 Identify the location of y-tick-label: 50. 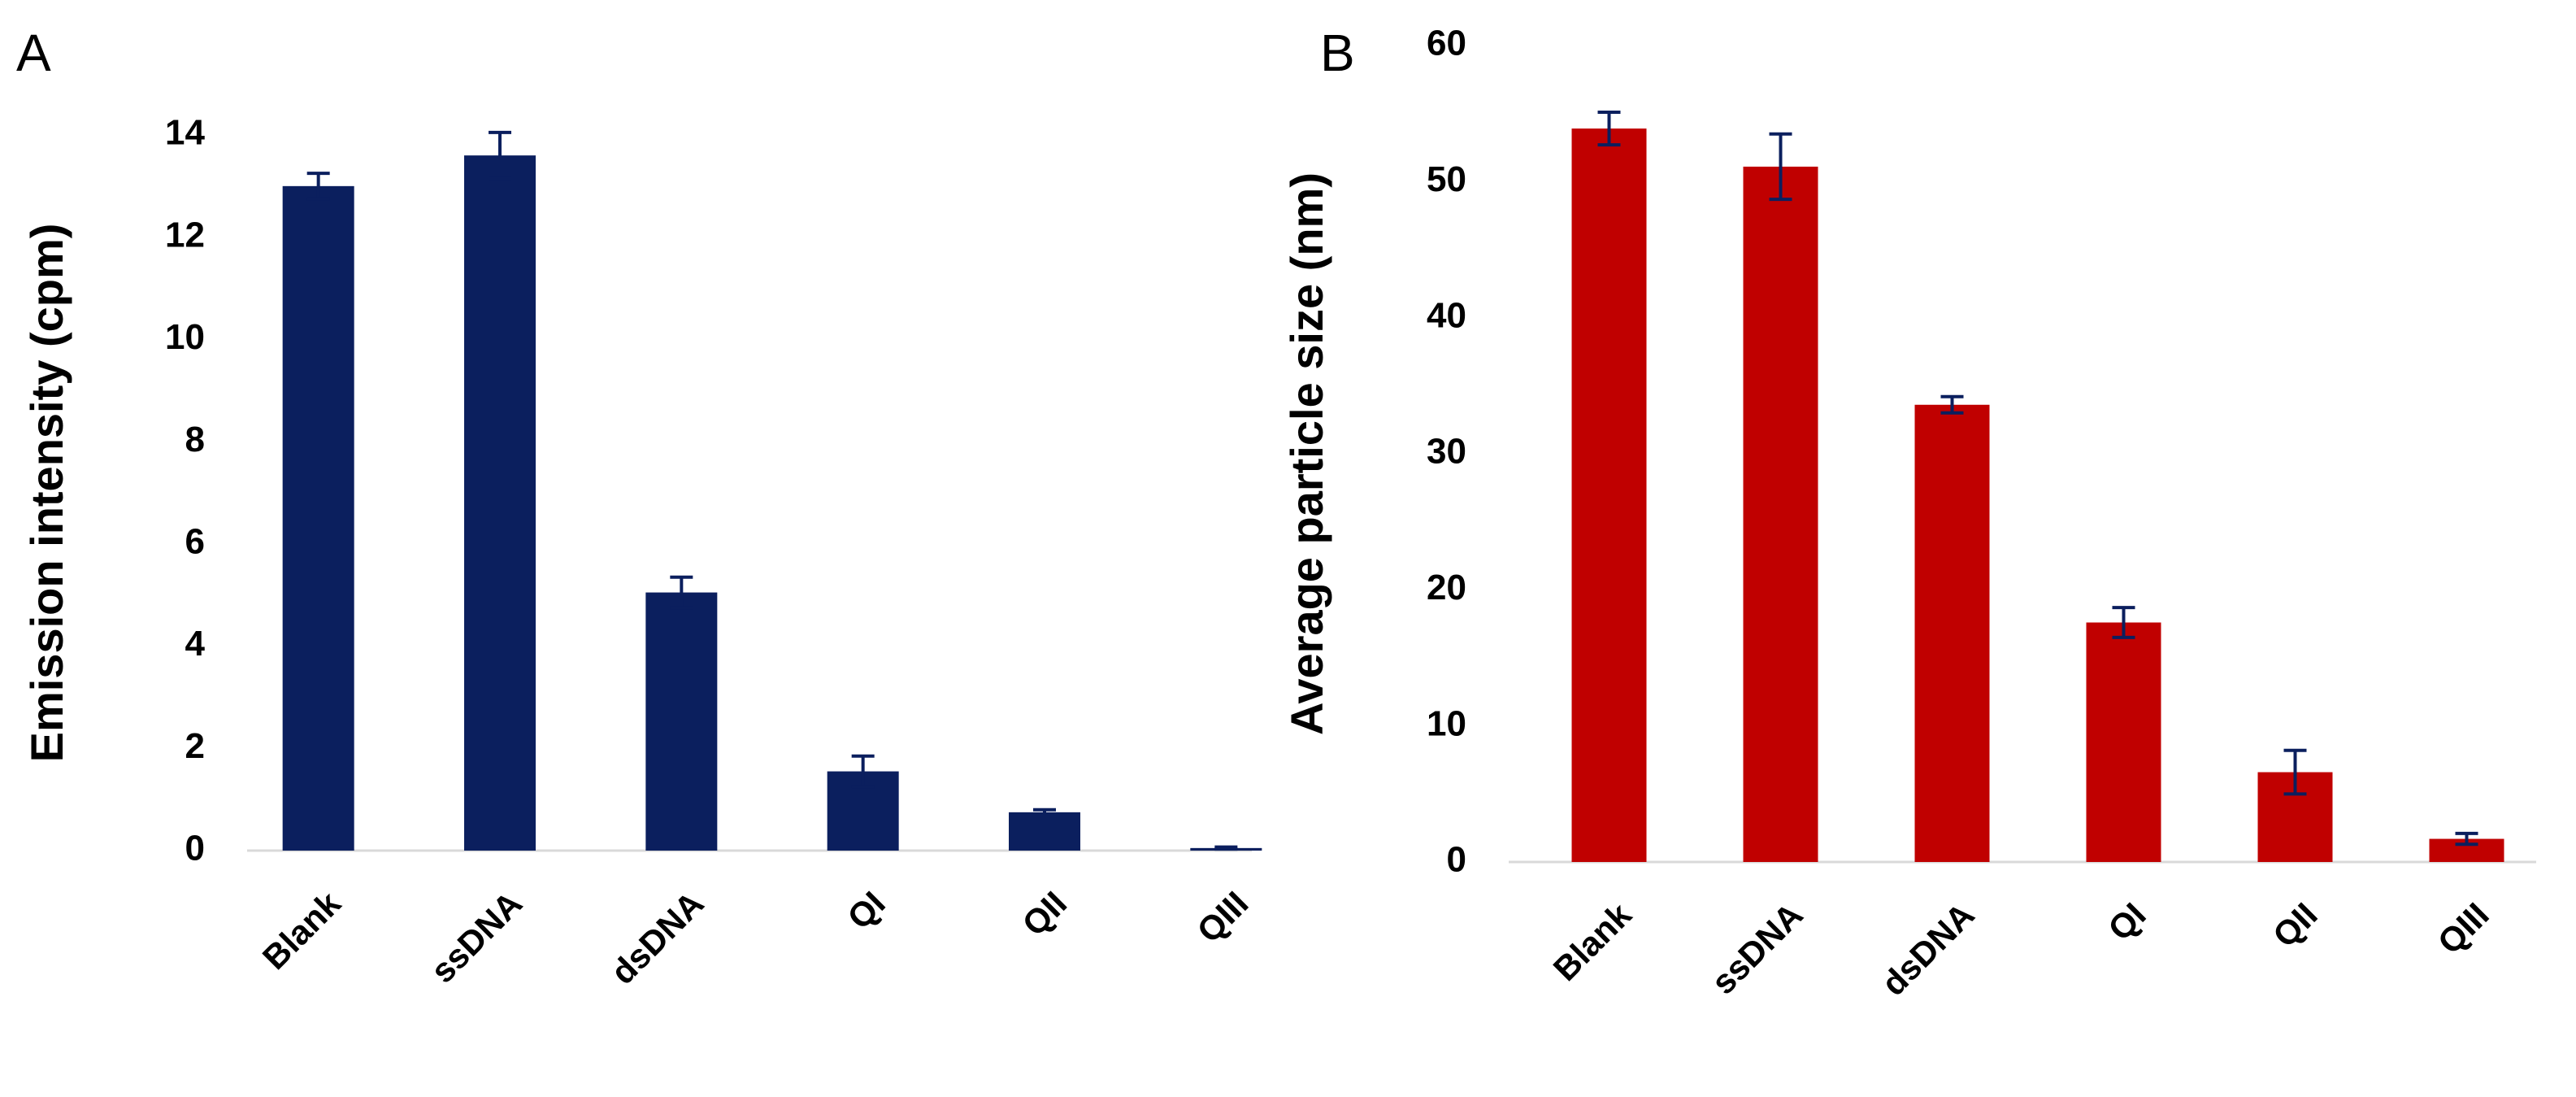
(1446, 179).